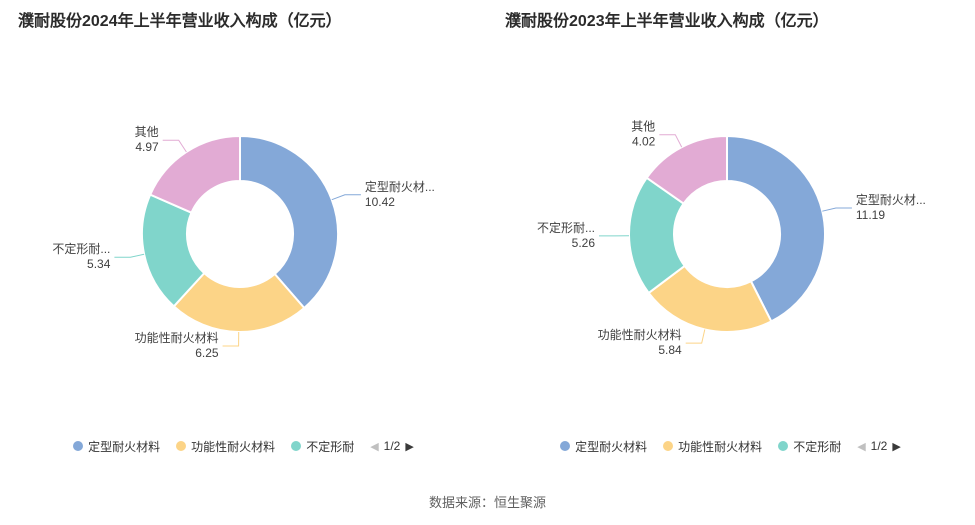  I want to click on chart-legend-2024h1: 定型耐火材料 功能性耐火材料 不定形耐 ◀ 1/2 ▶, so click(243, 446).